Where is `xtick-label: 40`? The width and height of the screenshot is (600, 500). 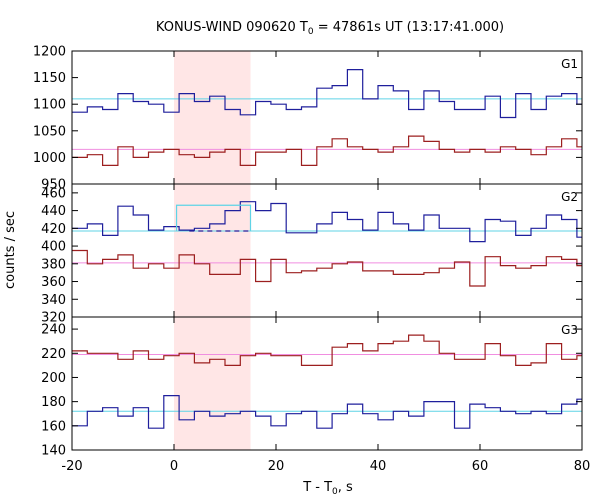
xtick-label: 40 is located at coordinates (378, 466).